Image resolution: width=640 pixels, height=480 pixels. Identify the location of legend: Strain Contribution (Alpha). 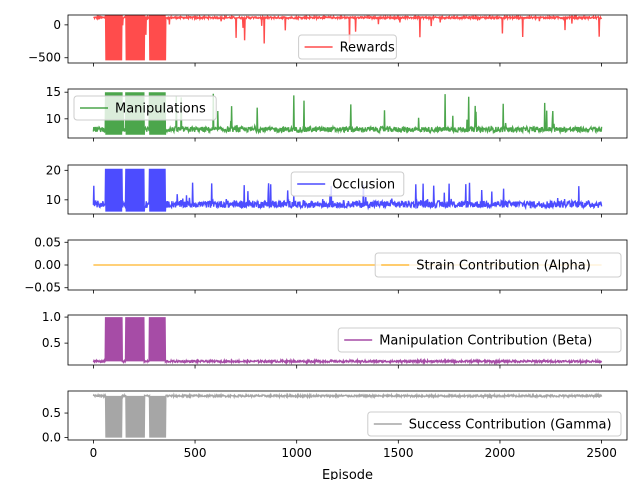
(498, 265).